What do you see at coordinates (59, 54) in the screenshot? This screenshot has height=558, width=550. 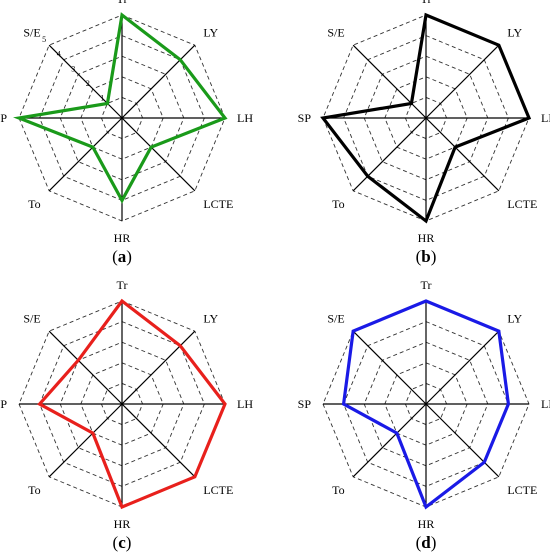 I see `tick-label-4: 4` at bounding box center [59, 54].